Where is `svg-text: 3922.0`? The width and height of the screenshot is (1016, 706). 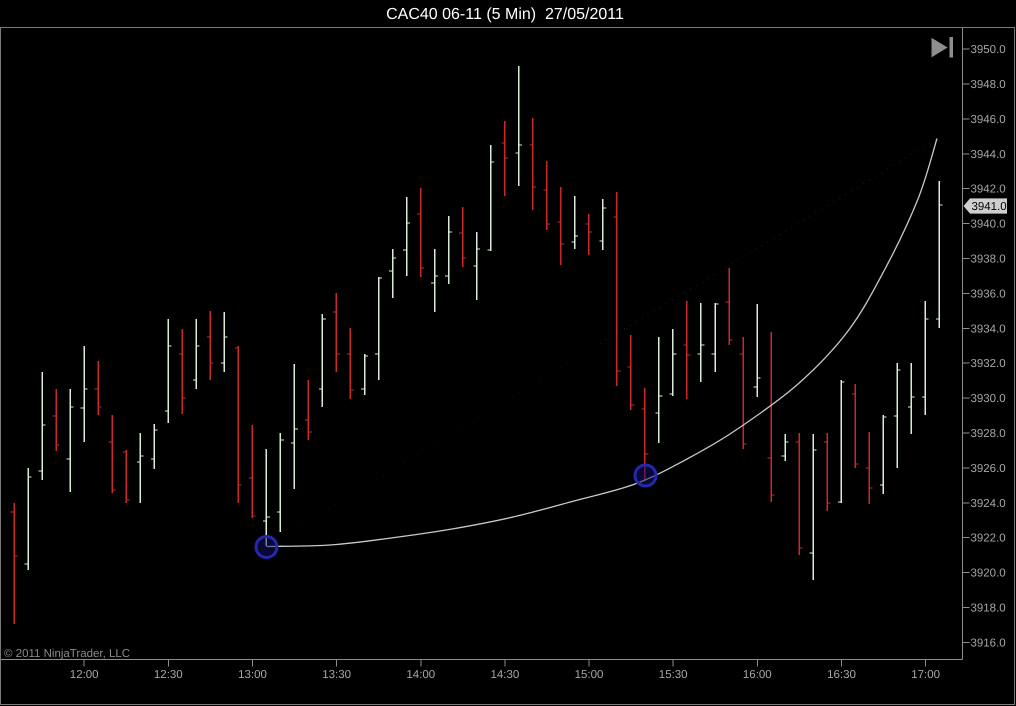 svg-text: 3922.0 is located at coordinates (988, 539).